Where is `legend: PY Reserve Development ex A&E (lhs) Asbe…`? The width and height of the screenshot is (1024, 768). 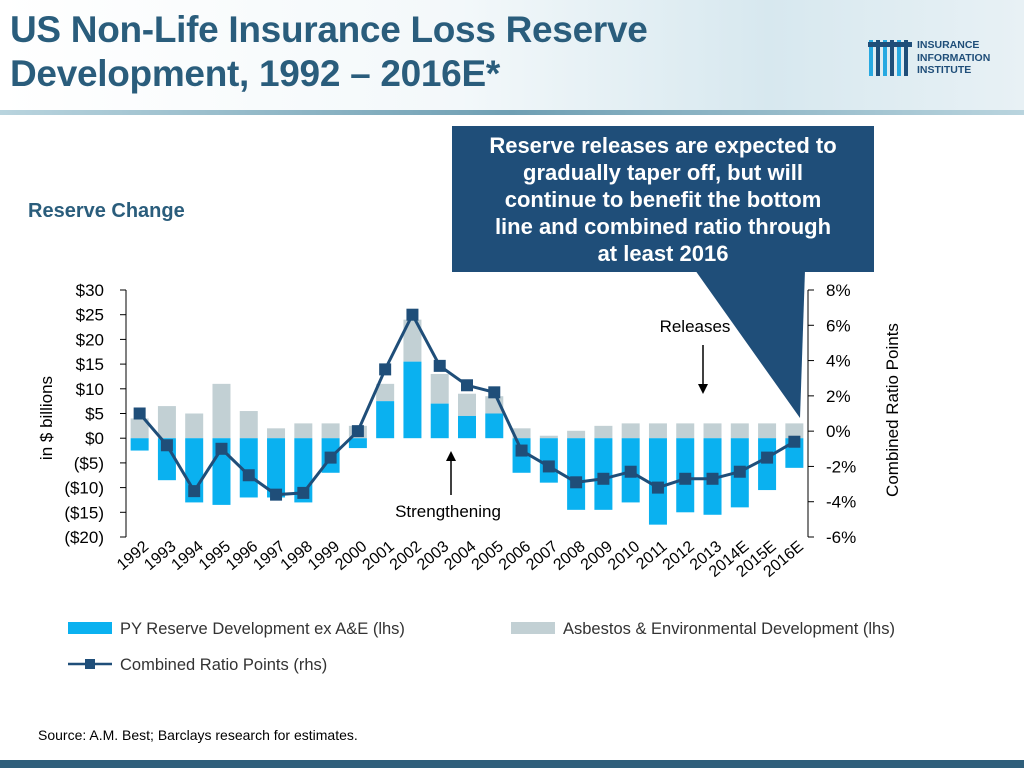 legend: PY Reserve Development ex A&E (lhs) Asbe… is located at coordinates (481, 647).